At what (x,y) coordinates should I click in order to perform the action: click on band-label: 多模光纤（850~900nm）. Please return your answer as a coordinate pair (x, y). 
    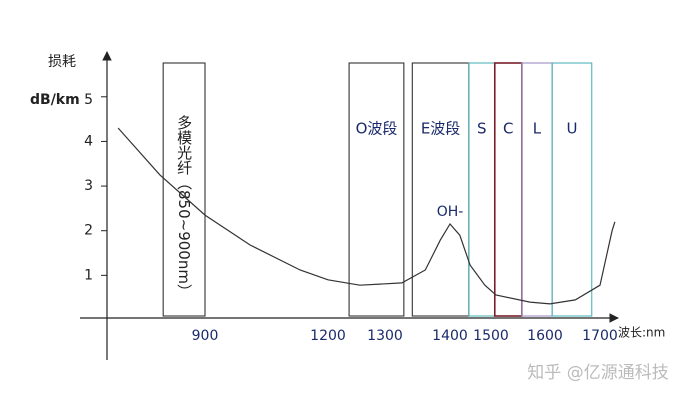
    Looking at the image, I should click on (184, 207).